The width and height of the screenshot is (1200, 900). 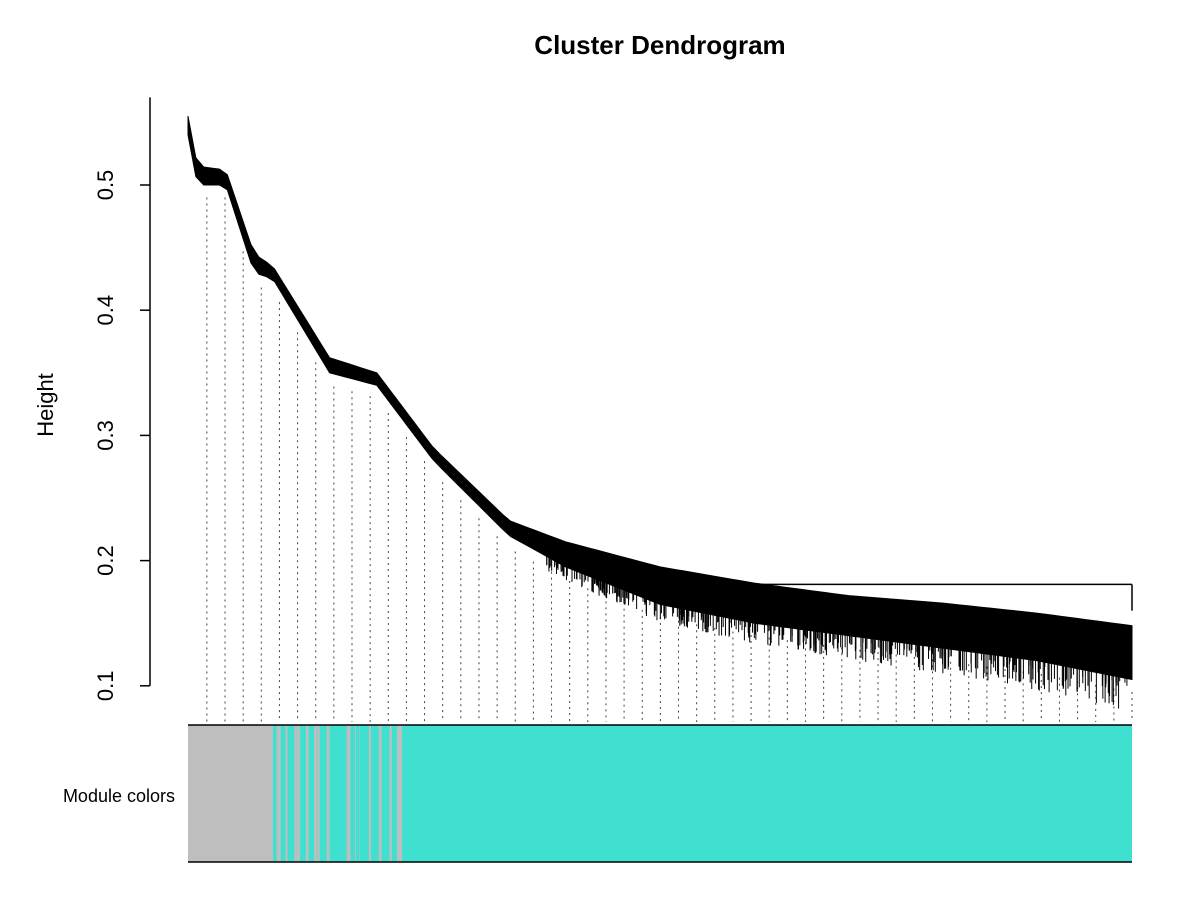 What do you see at coordinates (105, 185) in the screenshot?
I see `y-tick-label: 0.5` at bounding box center [105, 185].